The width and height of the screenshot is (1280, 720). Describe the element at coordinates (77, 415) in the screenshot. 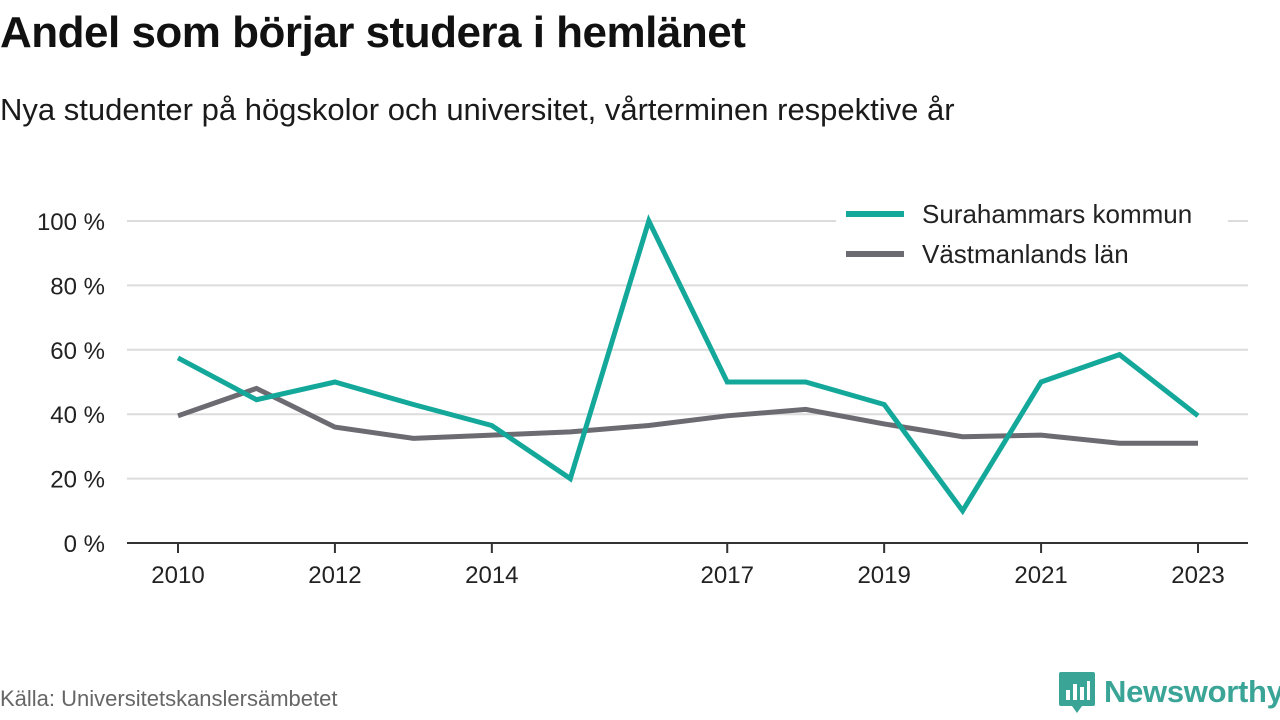

I see `y-tick-label: 40 %` at that location.